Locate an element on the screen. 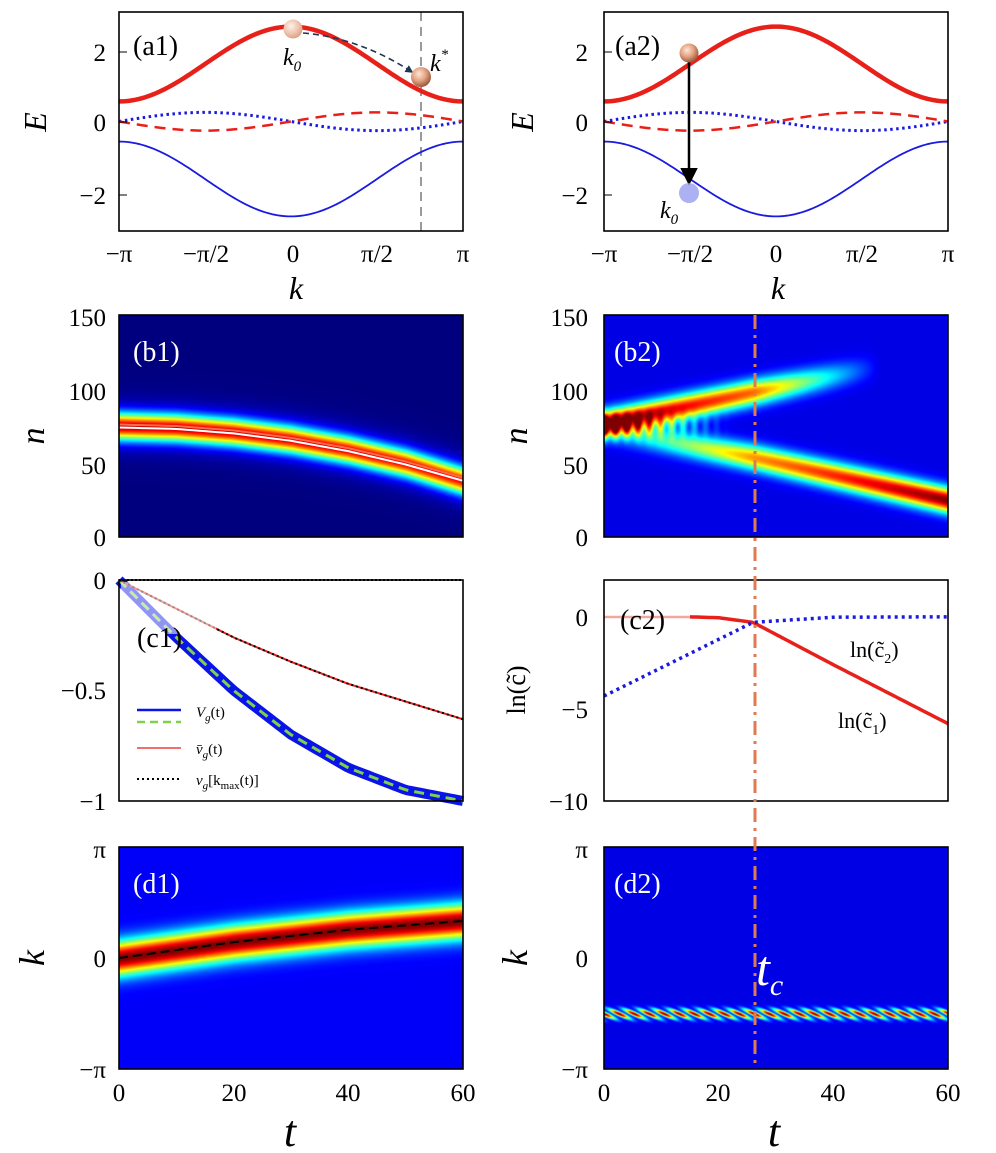 The image size is (996, 1153). a1-panel-label: (a1) is located at coordinates (155, 46).